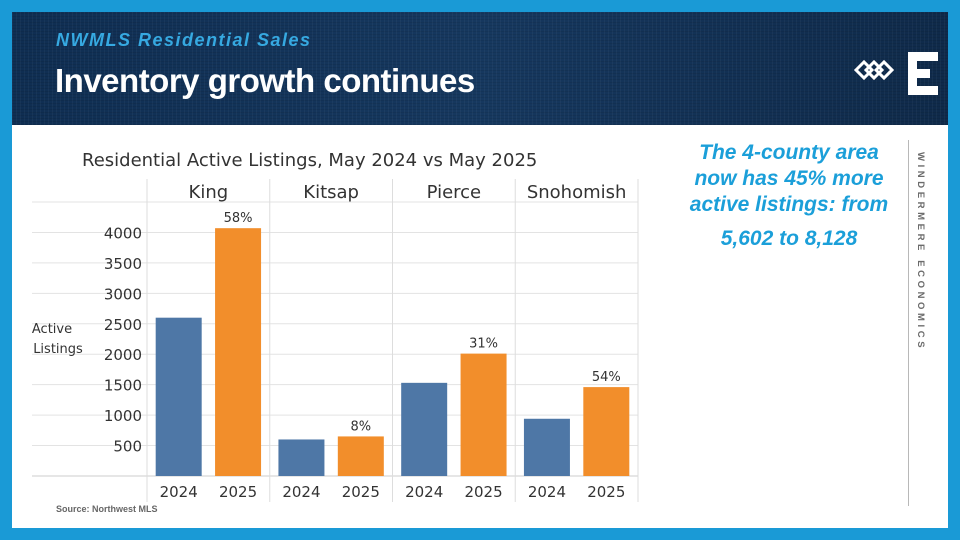 The height and width of the screenshot is (540, 960). What do you see at coordinates (546, 447) in the screenshot?
I see `bar-snohomish-2024` at bounding box center [546, 447].